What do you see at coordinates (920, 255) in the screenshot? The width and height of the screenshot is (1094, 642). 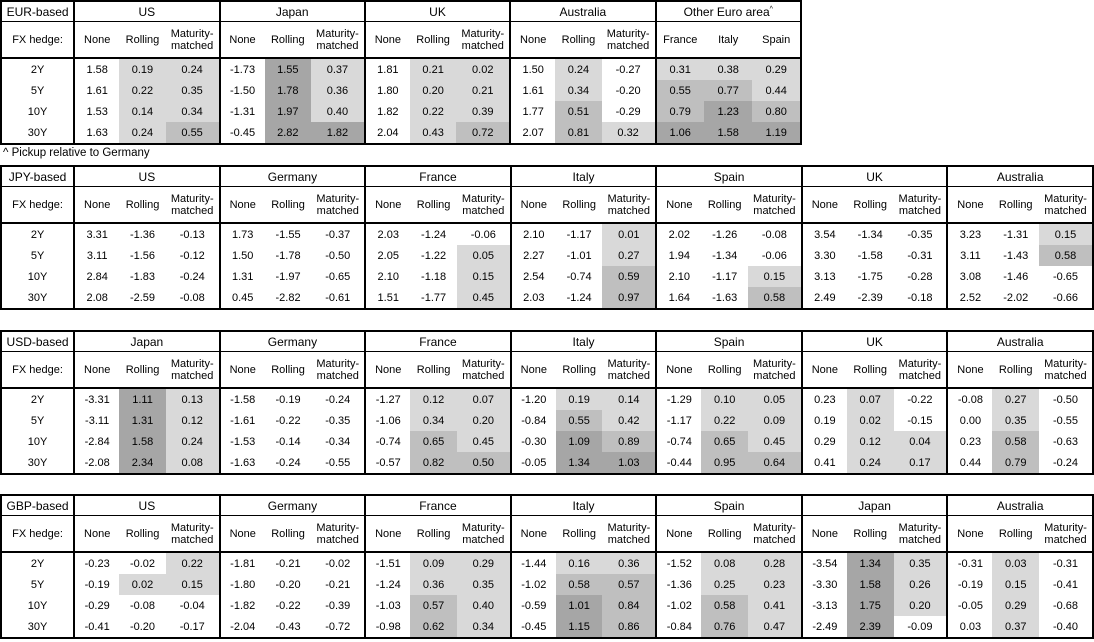 I see `value-cell: -0.31` at bounding box center [920, 255].